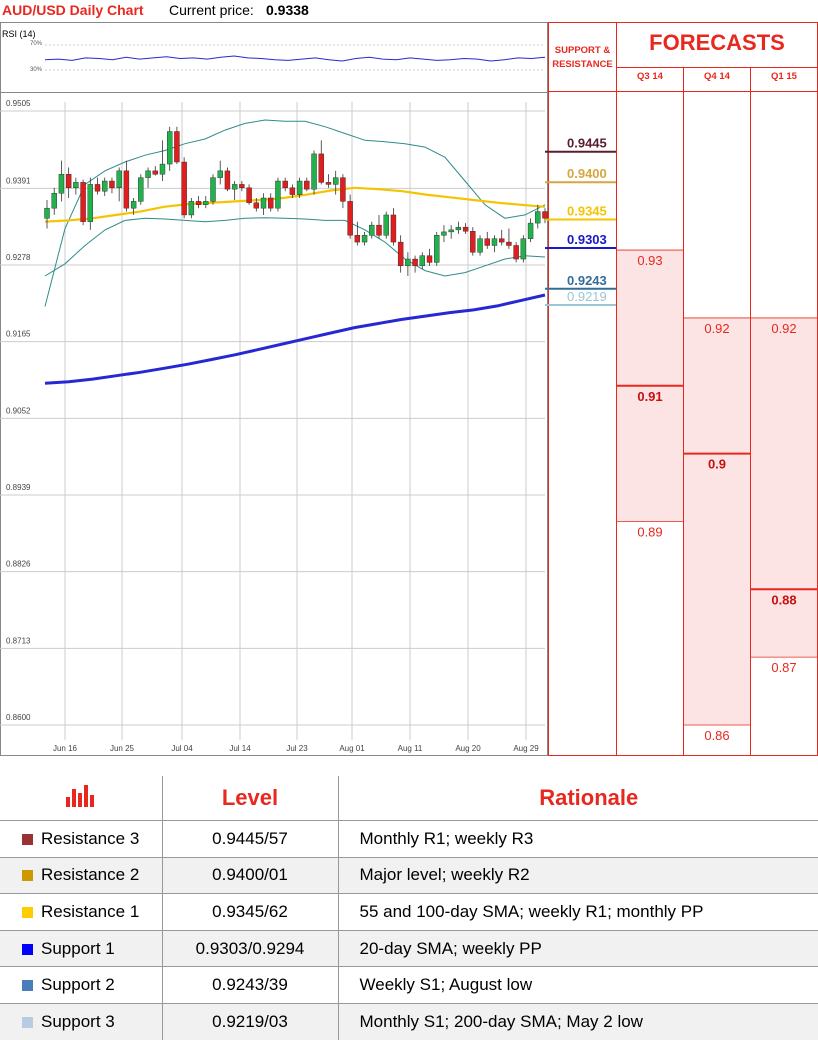  I want to click on rsi-line, so click(295, 58).